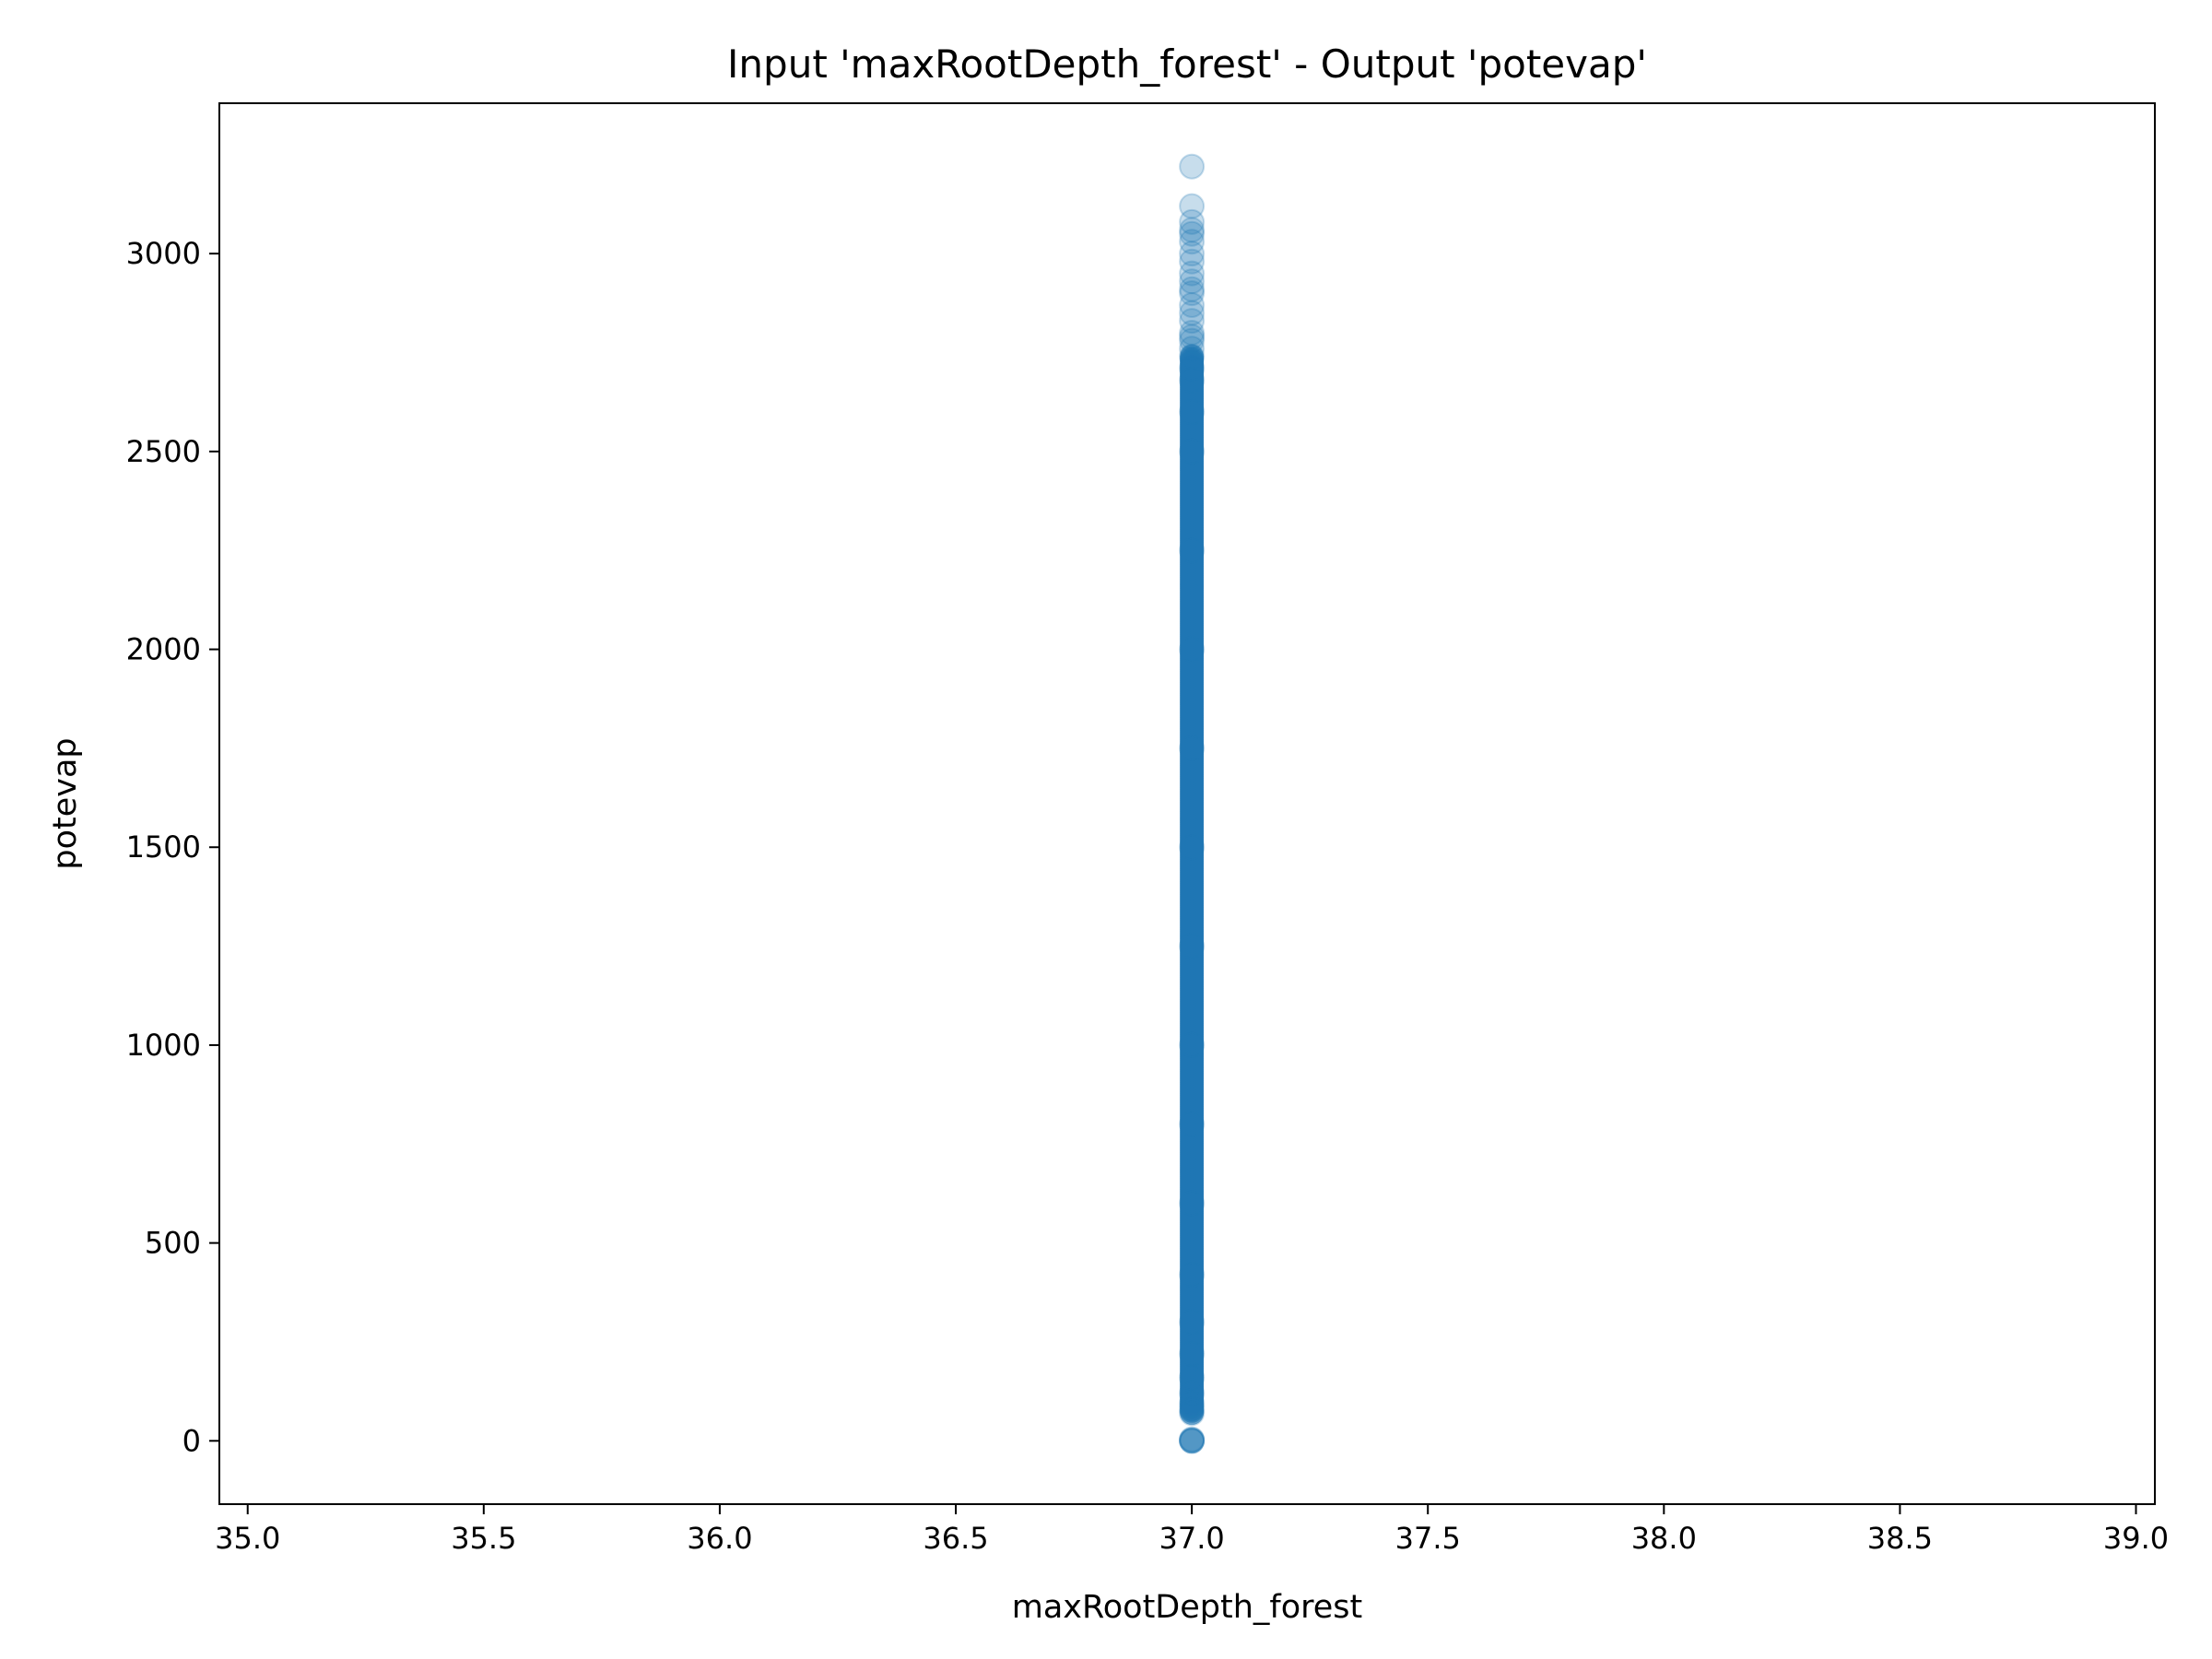  Describe the element at coordinates (163, 649) in the screenshot. I see `y-tick-label: 2000` at that location.